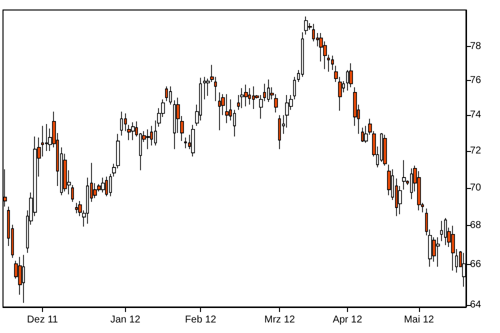 The image size is (500, 333). What do you see at coordinates (476, 188) in the screenshot?
I see `y-tick-label: 70` at bounding box center [476, 188].